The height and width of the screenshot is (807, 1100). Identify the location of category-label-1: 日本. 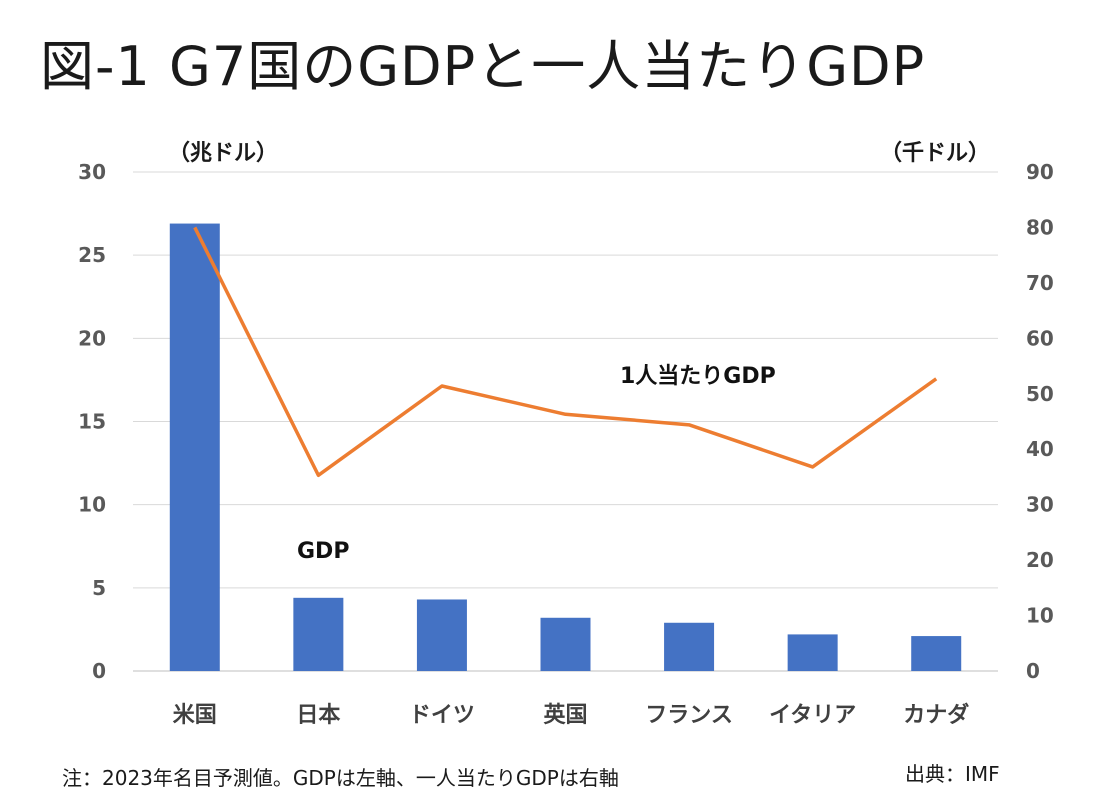
(318, 715).